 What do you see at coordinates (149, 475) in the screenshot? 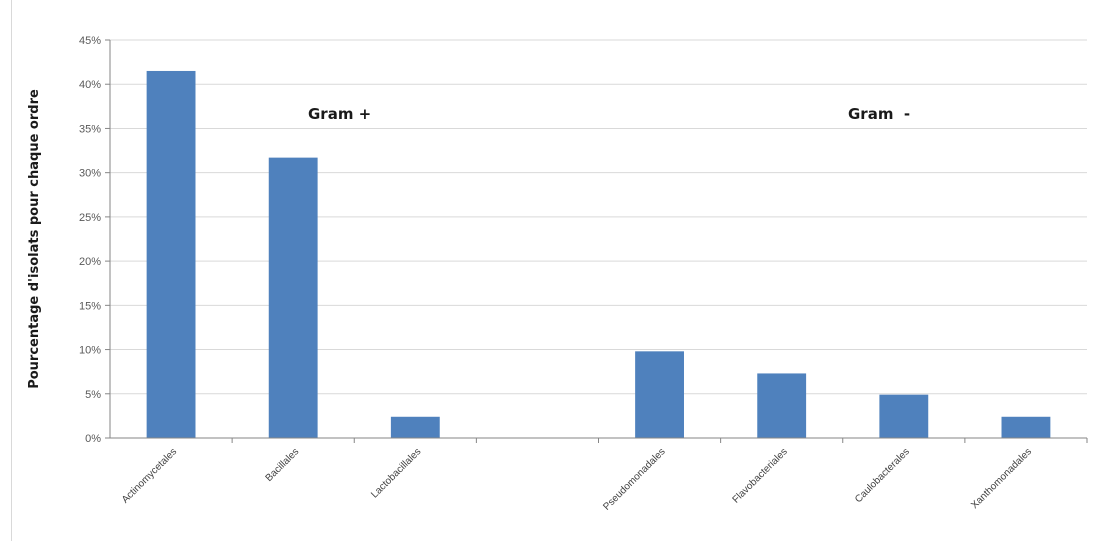
I see `x-tick-label: Actinomycetales` at bounding box center [149, 475].